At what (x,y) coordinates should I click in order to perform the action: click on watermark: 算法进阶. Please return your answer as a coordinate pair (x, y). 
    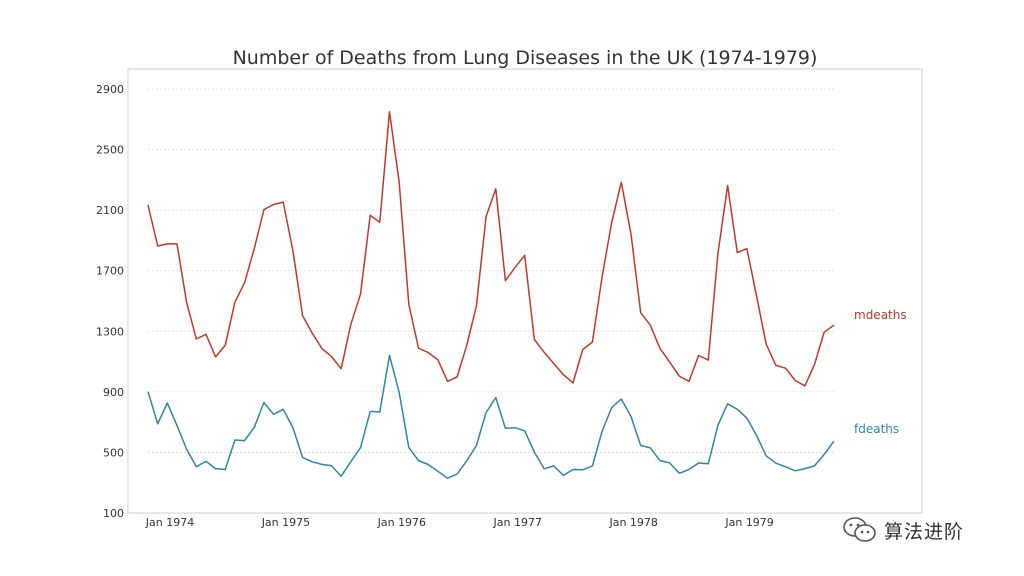
    Looking at the image, I should click on (903, 530).